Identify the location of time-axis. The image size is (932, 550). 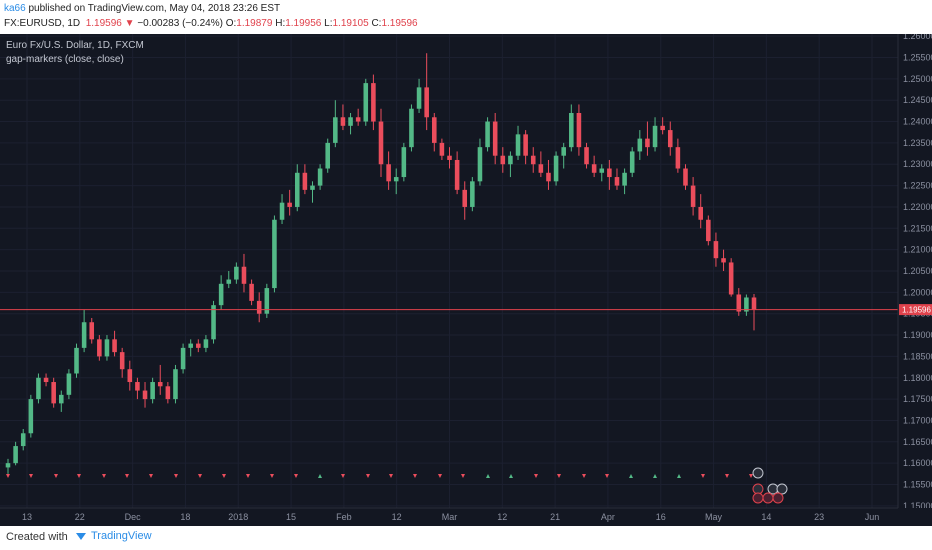
(466, 517).